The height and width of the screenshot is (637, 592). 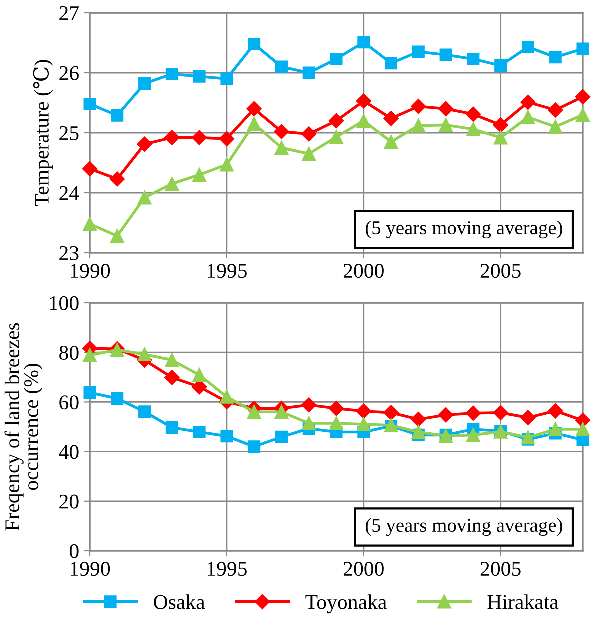 I want to click on y-tick-label: 23, so click(x=69, y=253).